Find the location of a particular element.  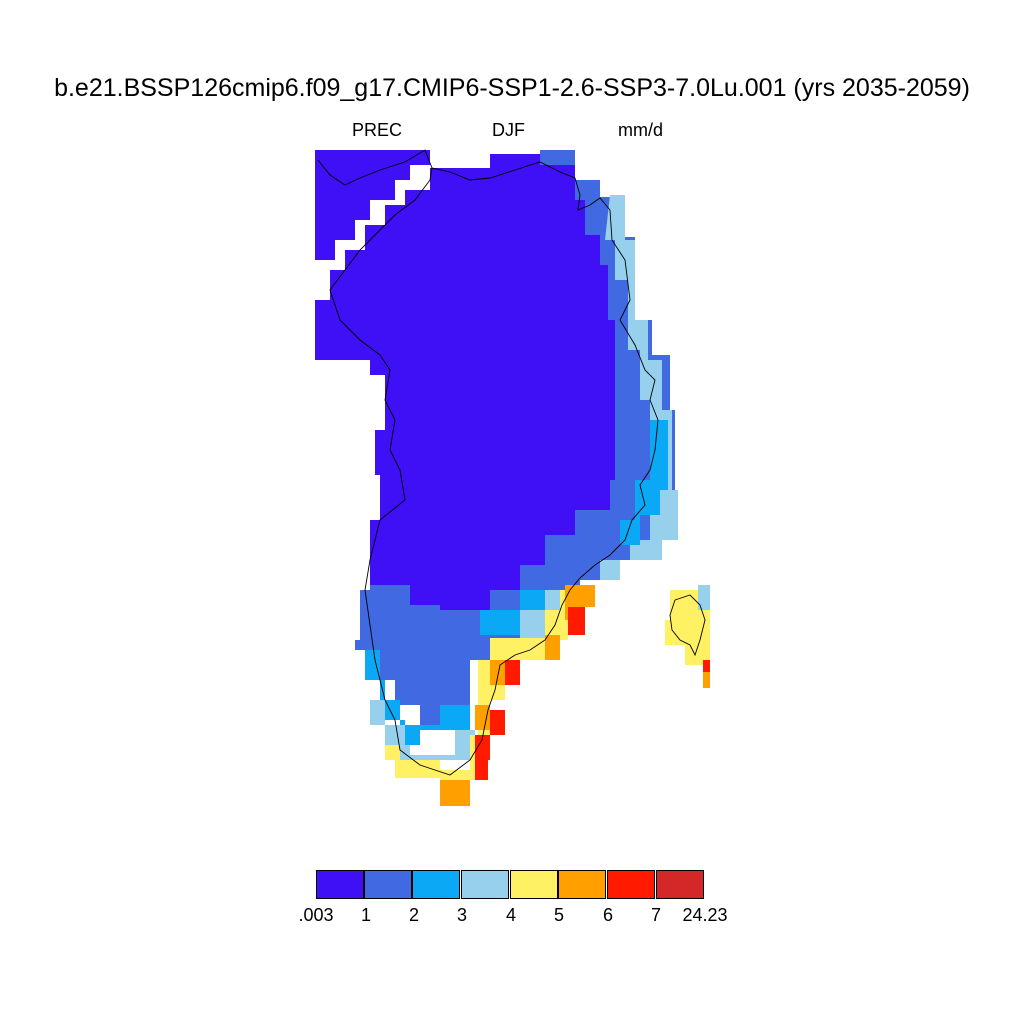

colorbar-label-3: 3 is located at coordinates (462, 915).